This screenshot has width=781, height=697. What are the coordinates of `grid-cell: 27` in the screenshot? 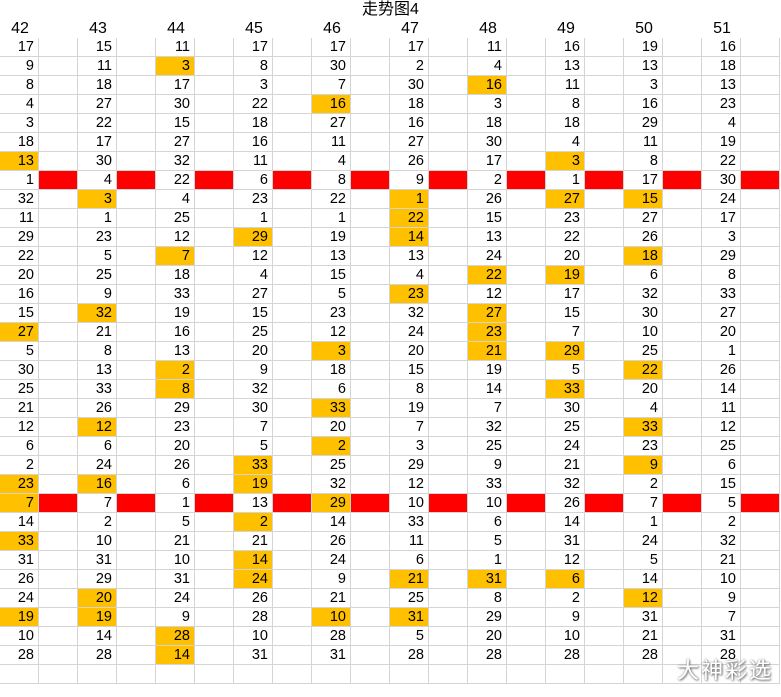 It's located at (175, 142).